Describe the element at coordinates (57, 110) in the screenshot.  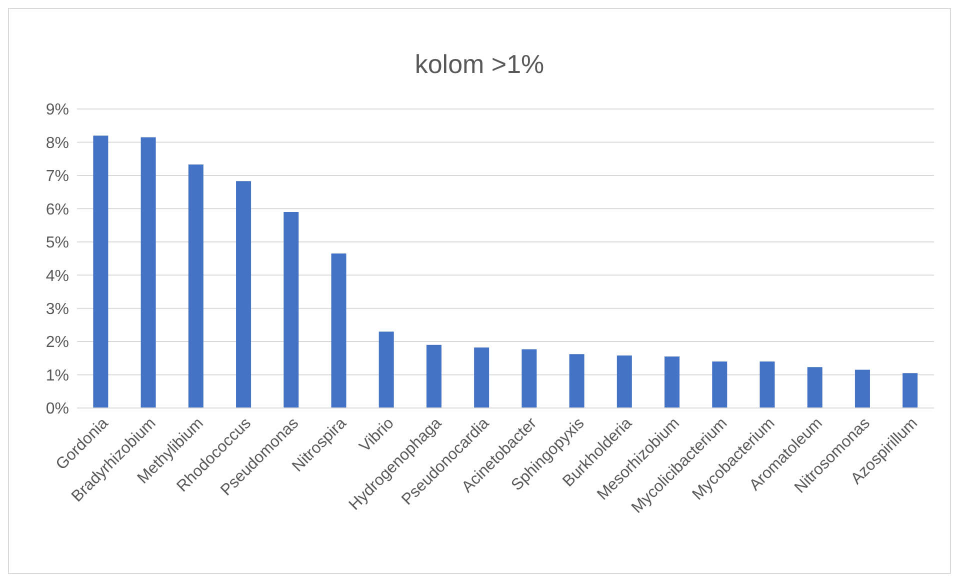
I see `y-tick-label: 9%` at that location.